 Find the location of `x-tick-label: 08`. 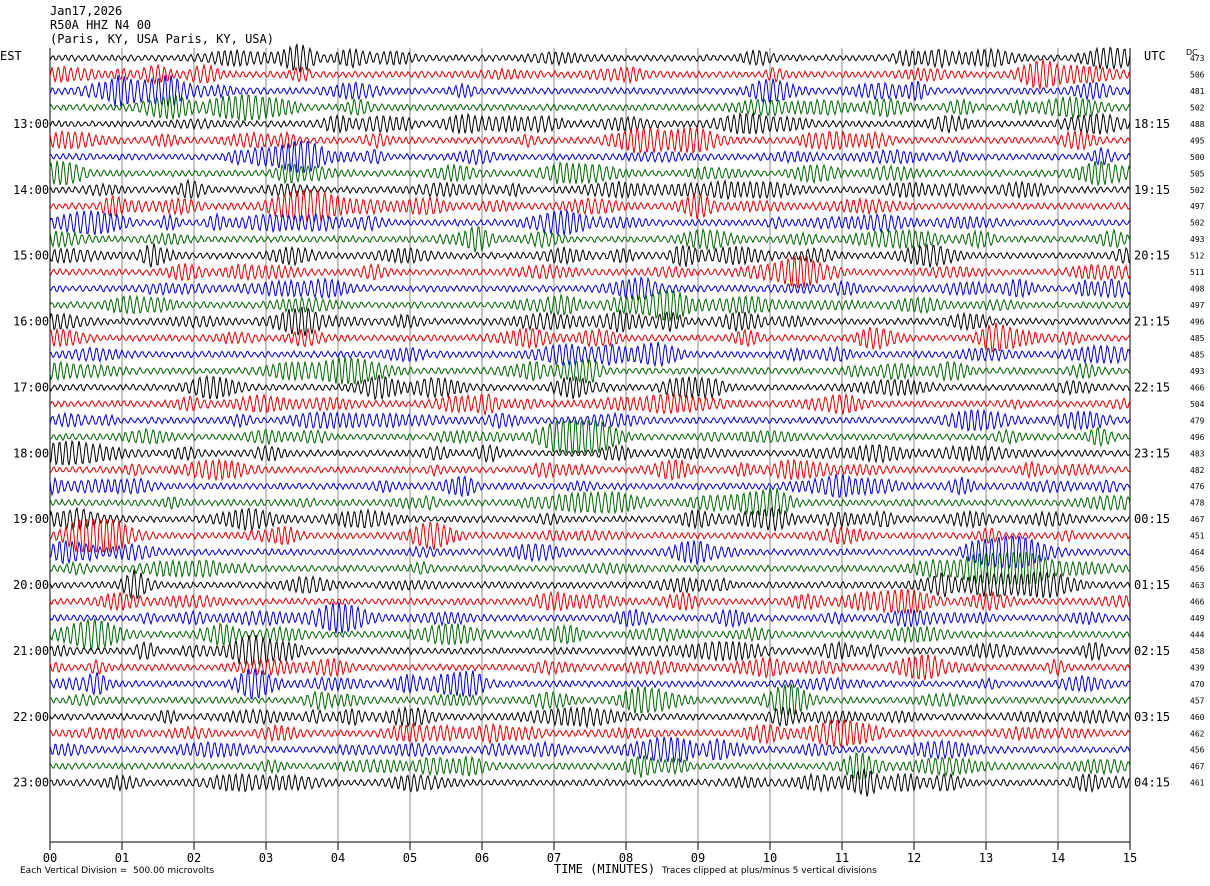

x-tick-label: 08 is located at coordinates (626, 858).